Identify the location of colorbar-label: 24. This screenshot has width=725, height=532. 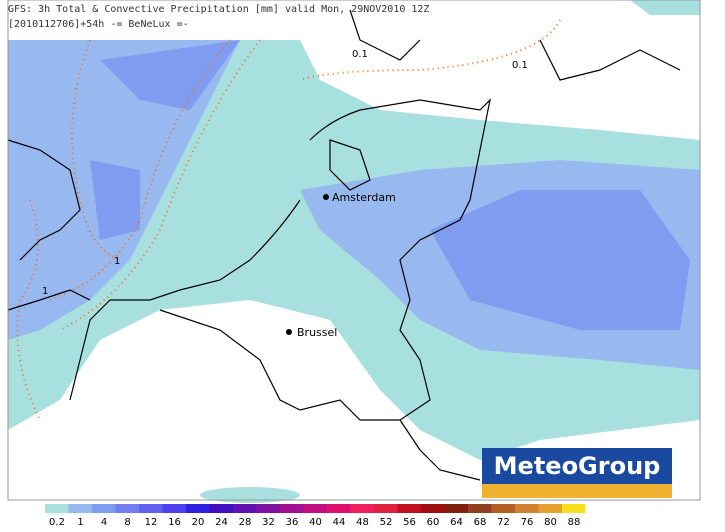
(221, 522).